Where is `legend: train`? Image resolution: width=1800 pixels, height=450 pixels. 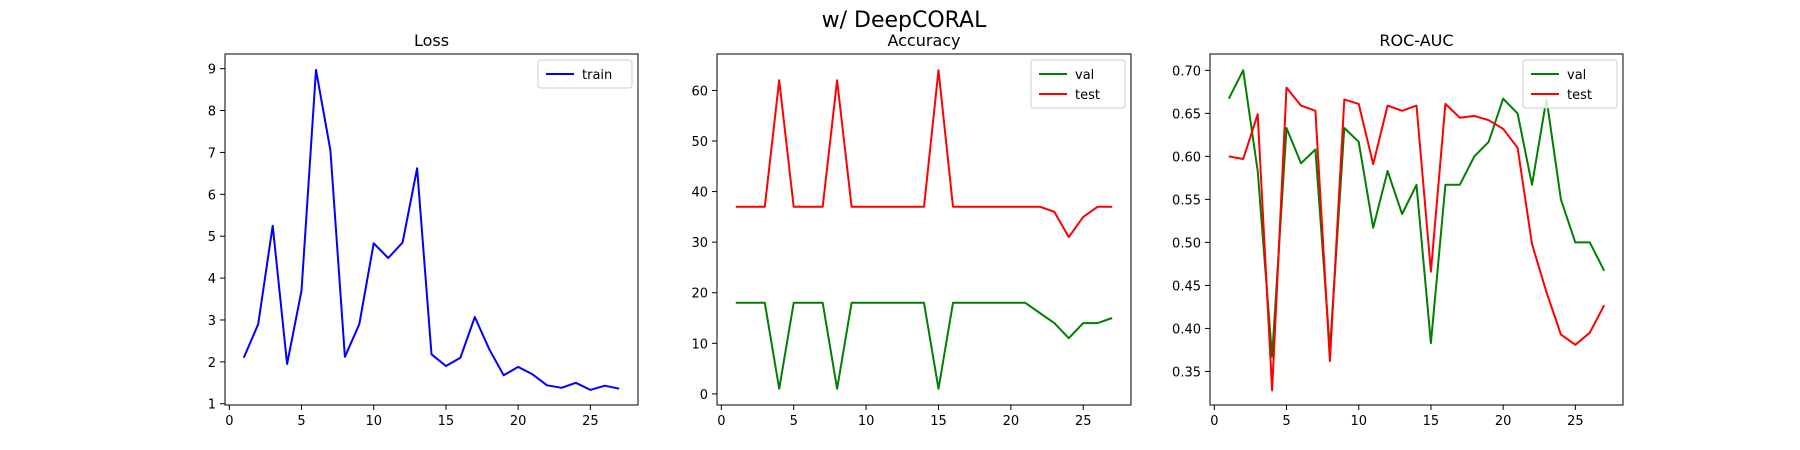 legend: train is located at coordinates (585, 74).